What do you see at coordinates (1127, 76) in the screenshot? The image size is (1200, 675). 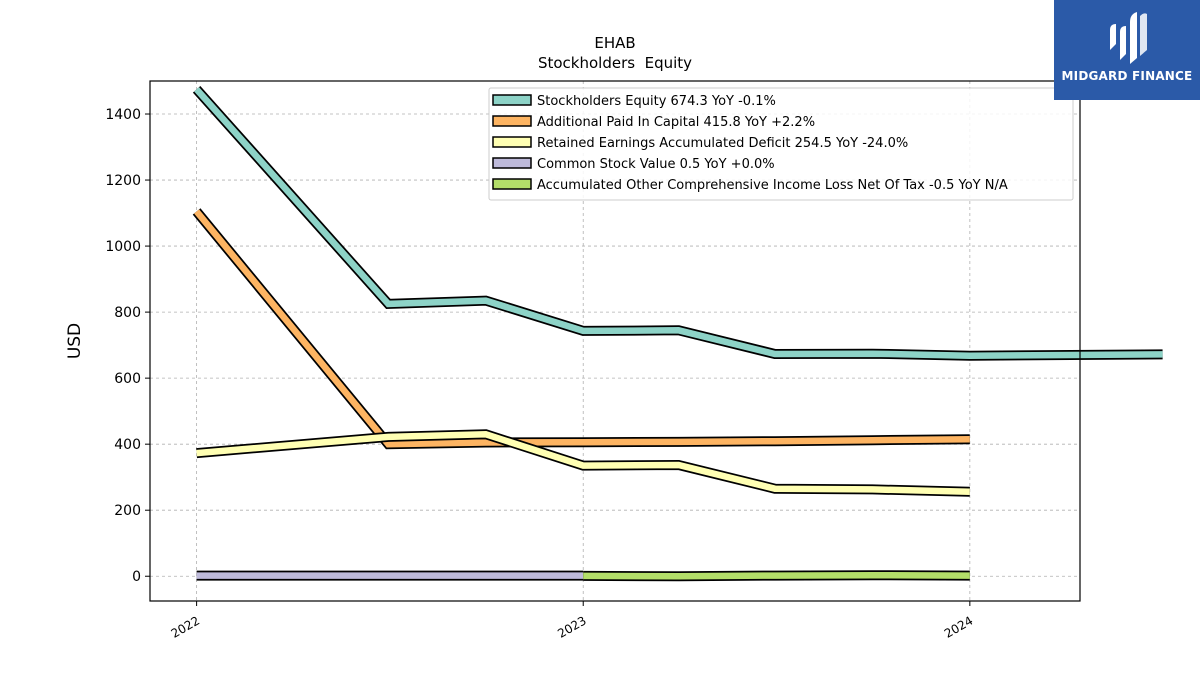 I see `logo-text: MIDGARD FINANCE` at bounding box center [1127, 76].